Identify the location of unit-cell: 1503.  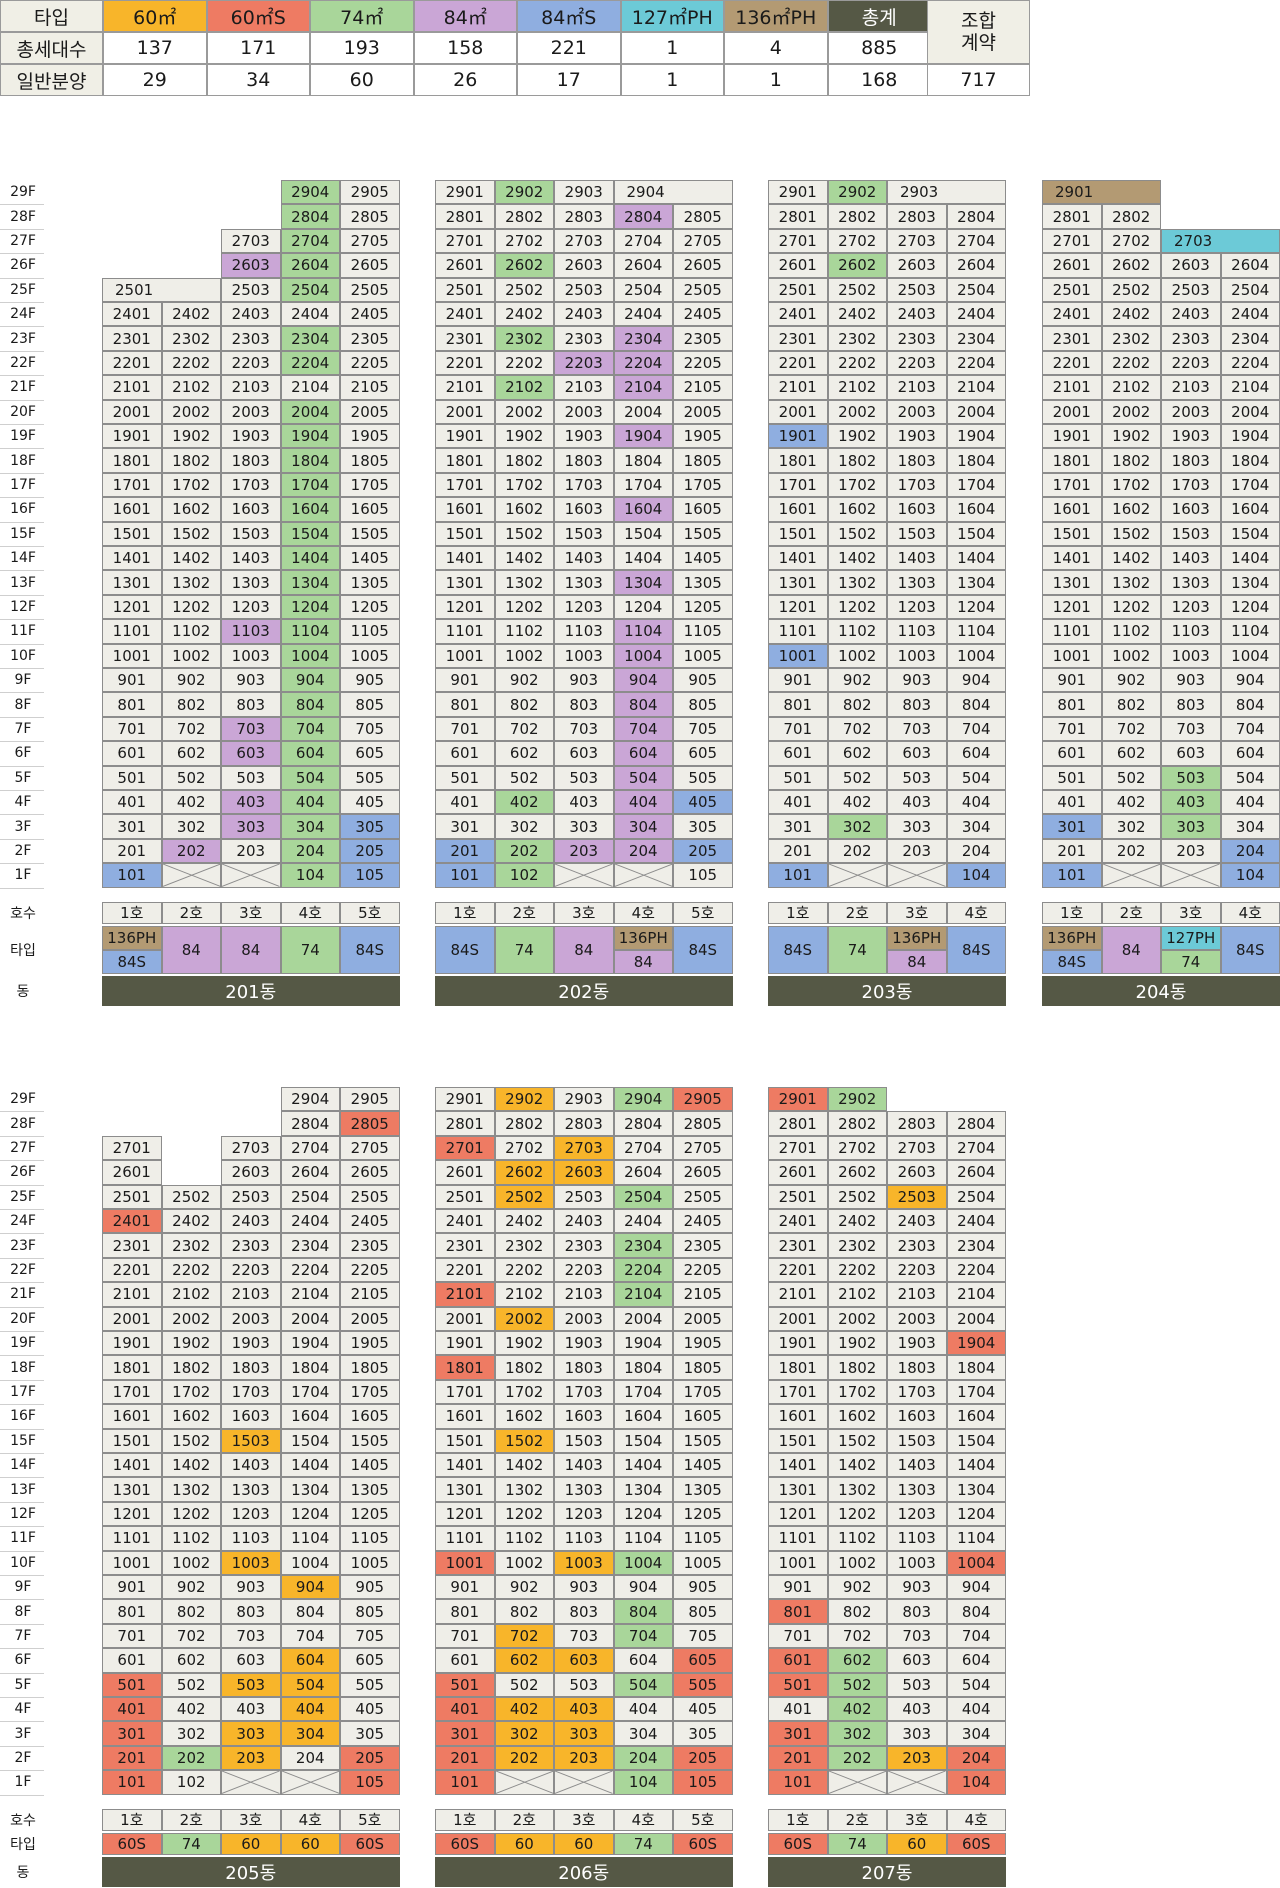
(917, 533).